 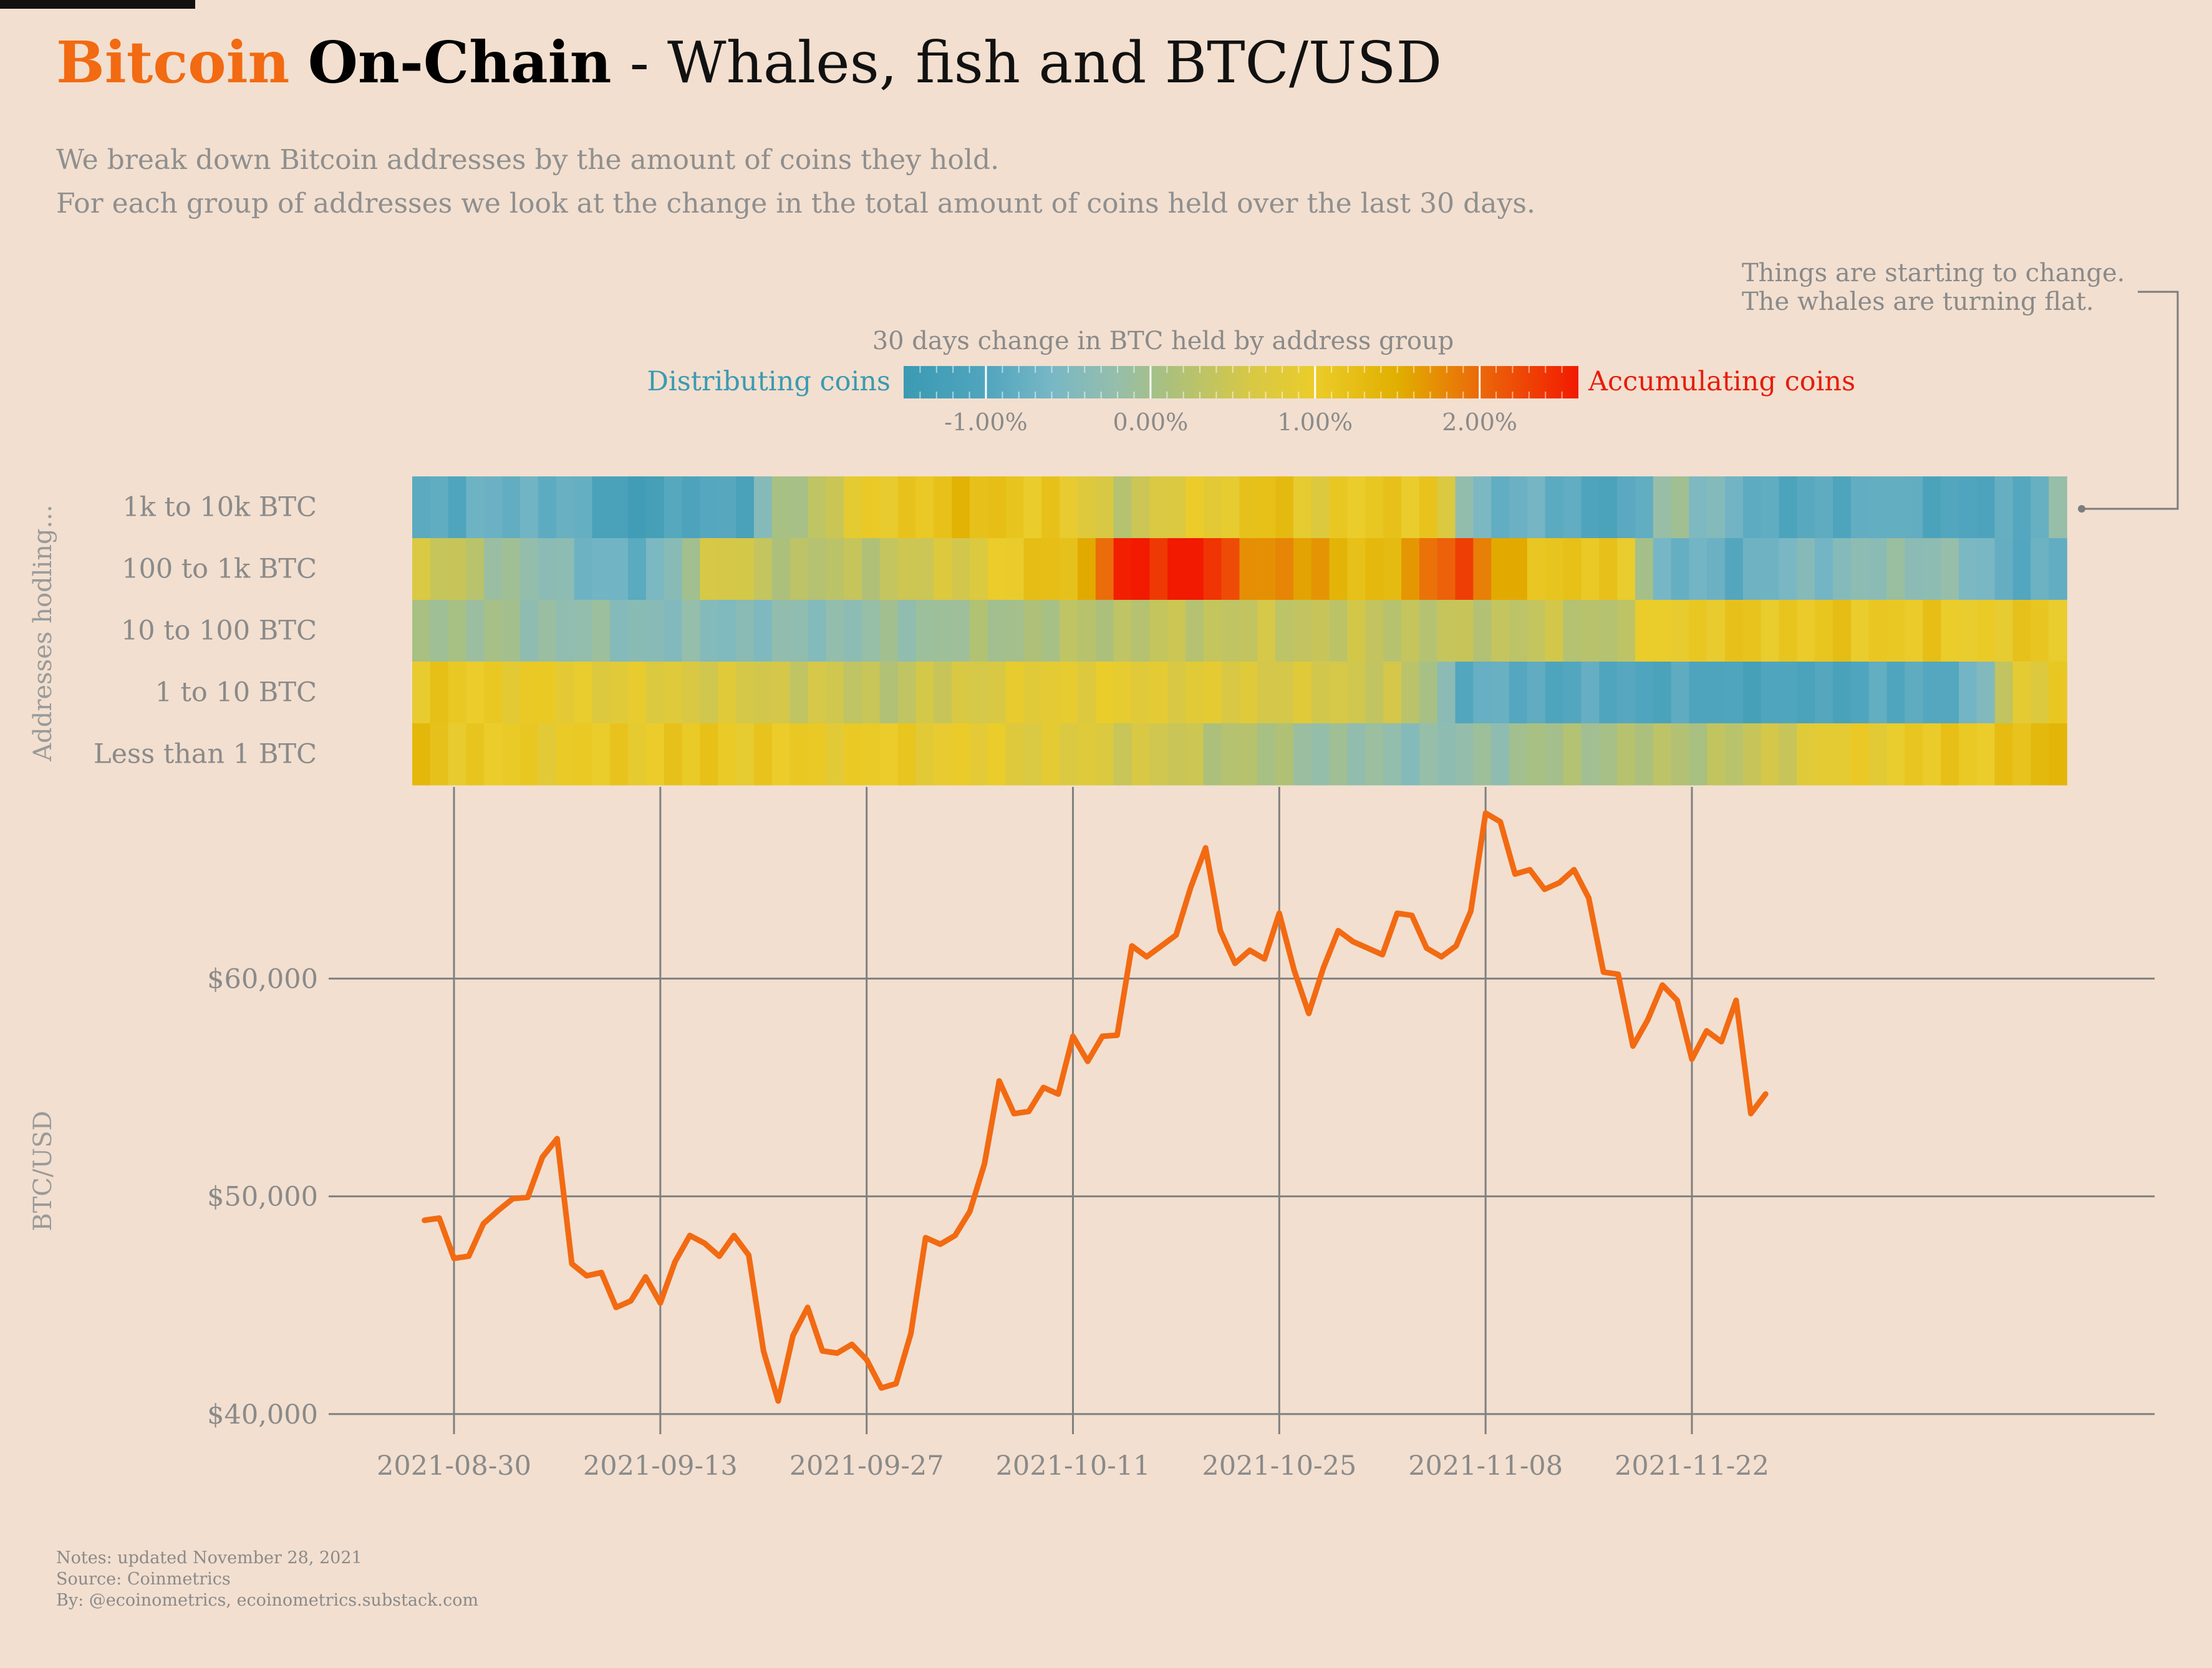 What do you see at coordinates (2081, 509) in the screenshot?
I see `annotation-dot` at bounding box center [2081, 509].